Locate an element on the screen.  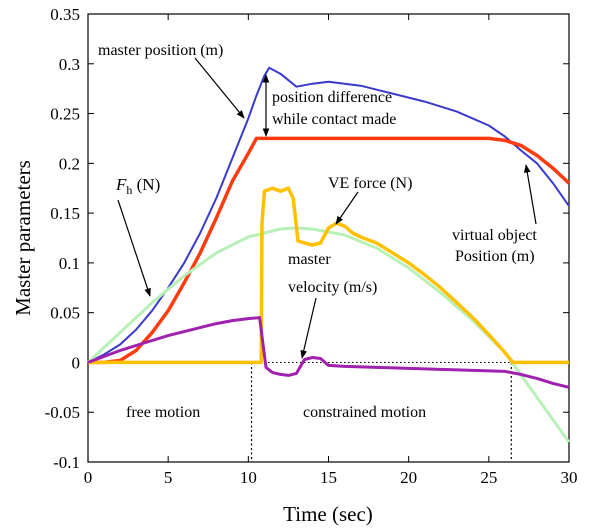
x-tick-label: 20 is located at coordinates (408, 477).